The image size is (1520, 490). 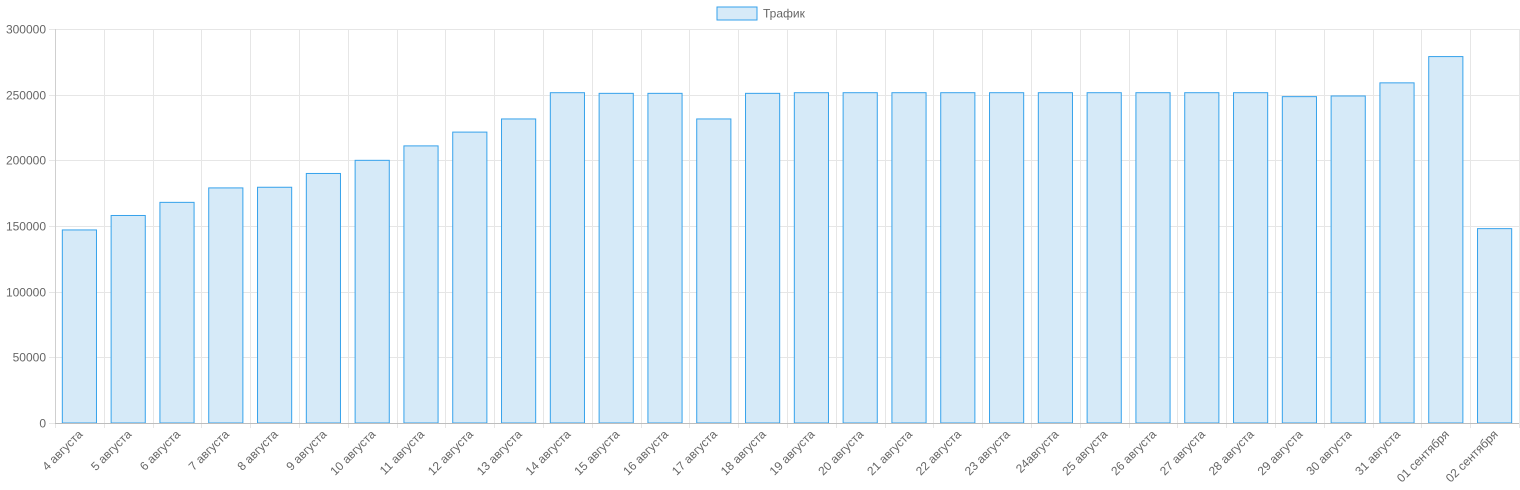 I want to click on x-tick-label: 28 августа, so click(x=1231, y=452).